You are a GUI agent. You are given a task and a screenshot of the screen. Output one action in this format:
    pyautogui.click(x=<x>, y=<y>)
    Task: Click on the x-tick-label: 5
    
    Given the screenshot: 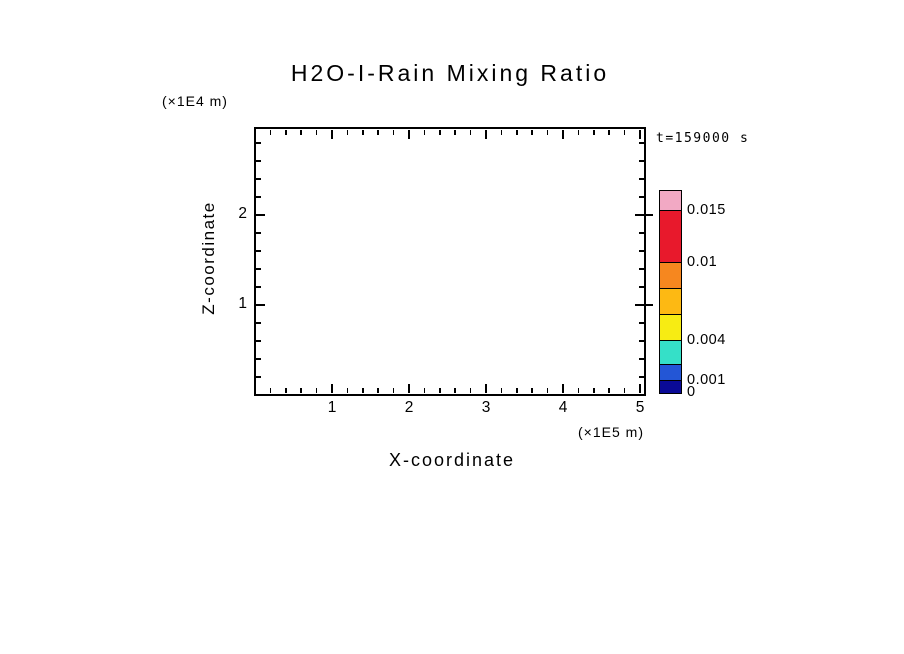 What is the action you would take?
    pyautogui.click(x=640, y=407)
    